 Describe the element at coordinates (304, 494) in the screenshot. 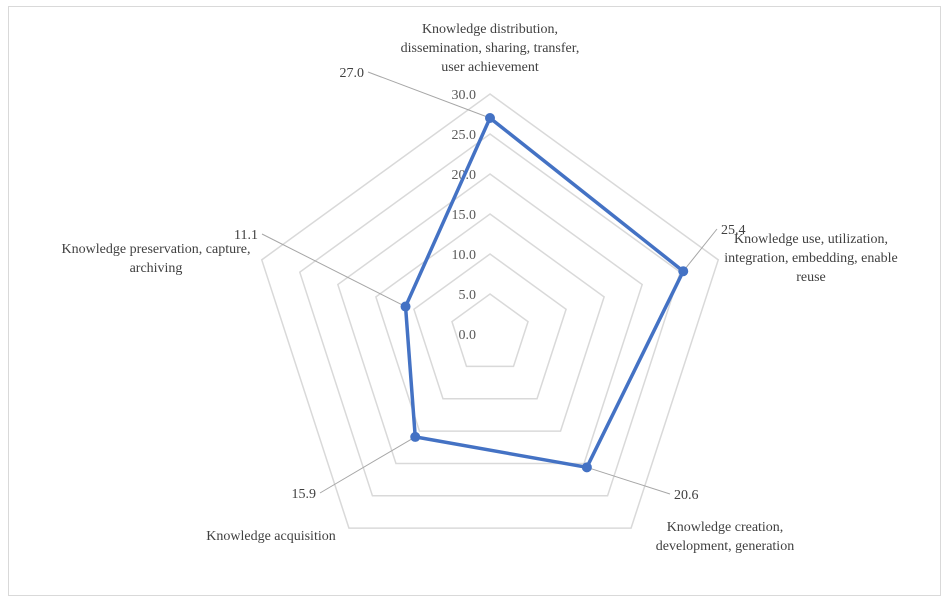

I see `data-label-acquisition: 15.9` at that location.